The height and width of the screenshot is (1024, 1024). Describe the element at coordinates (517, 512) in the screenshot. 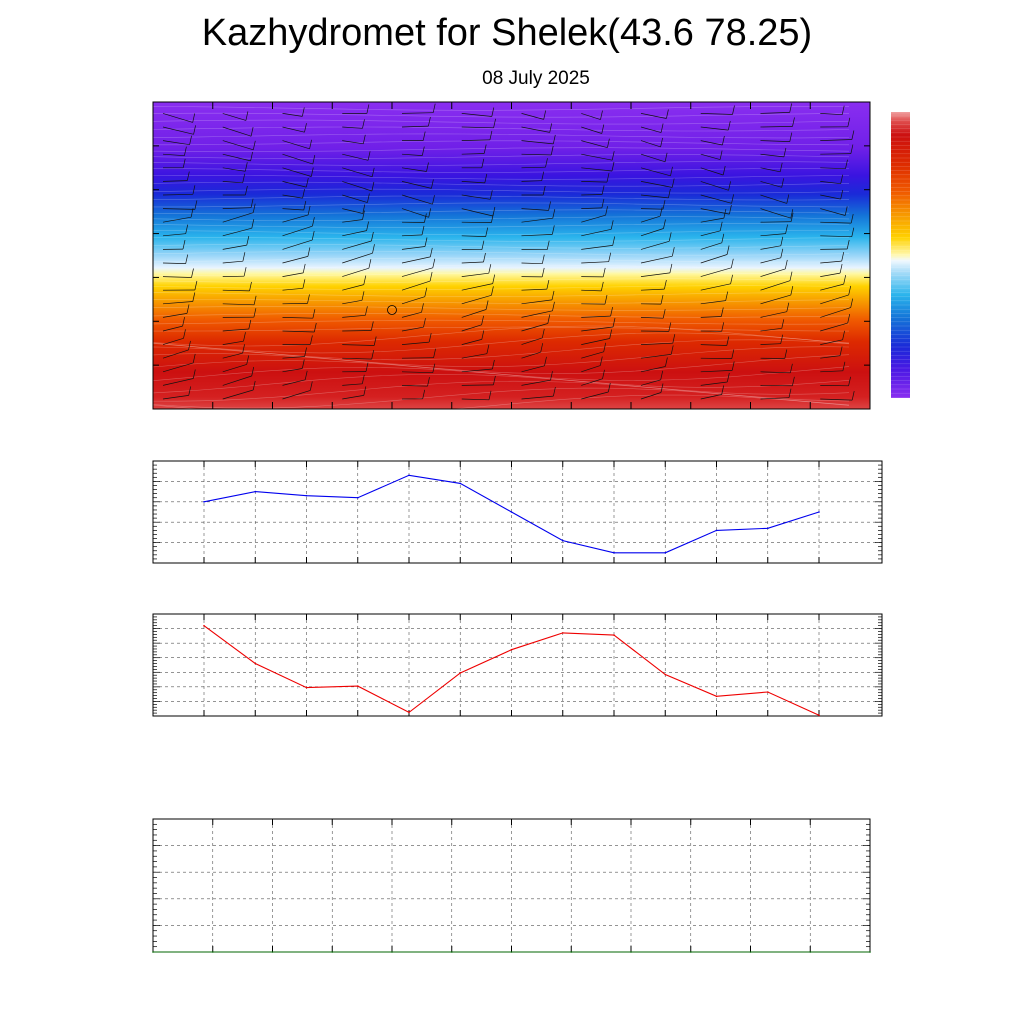

I see `panel-frame` at that location.